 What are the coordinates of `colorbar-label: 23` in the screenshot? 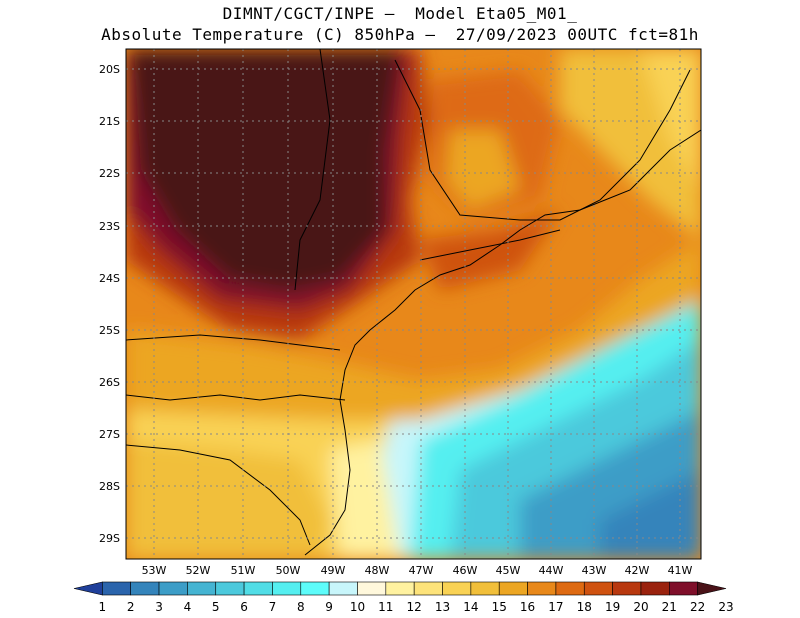 It's located at (725, 607).